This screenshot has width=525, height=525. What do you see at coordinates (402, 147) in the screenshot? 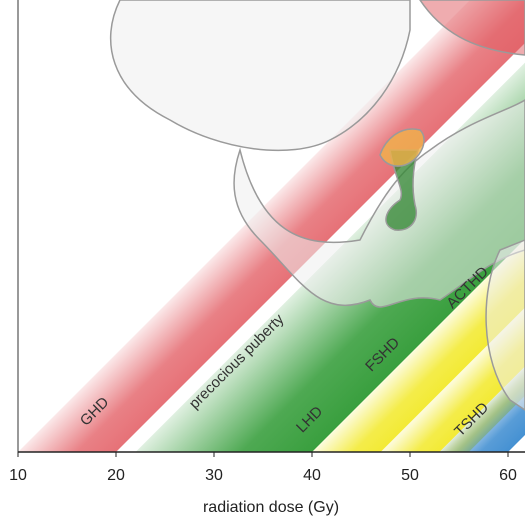
I see `chiasm` at bounding box center [402, 147].